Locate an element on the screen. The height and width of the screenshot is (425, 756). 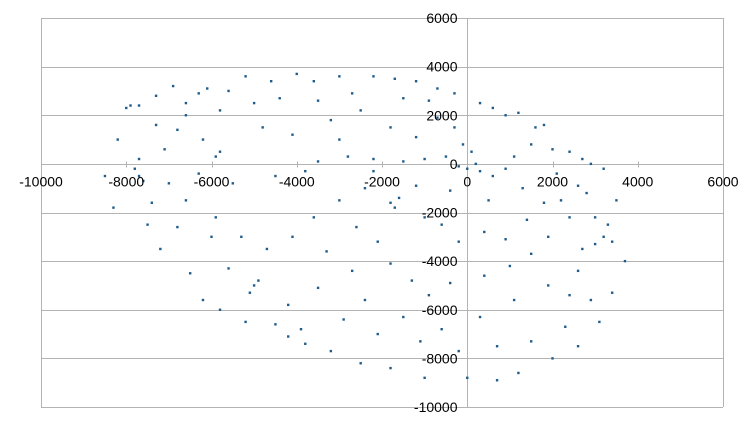
y-tick-label: 6000 is located at coordinates (441, 18).